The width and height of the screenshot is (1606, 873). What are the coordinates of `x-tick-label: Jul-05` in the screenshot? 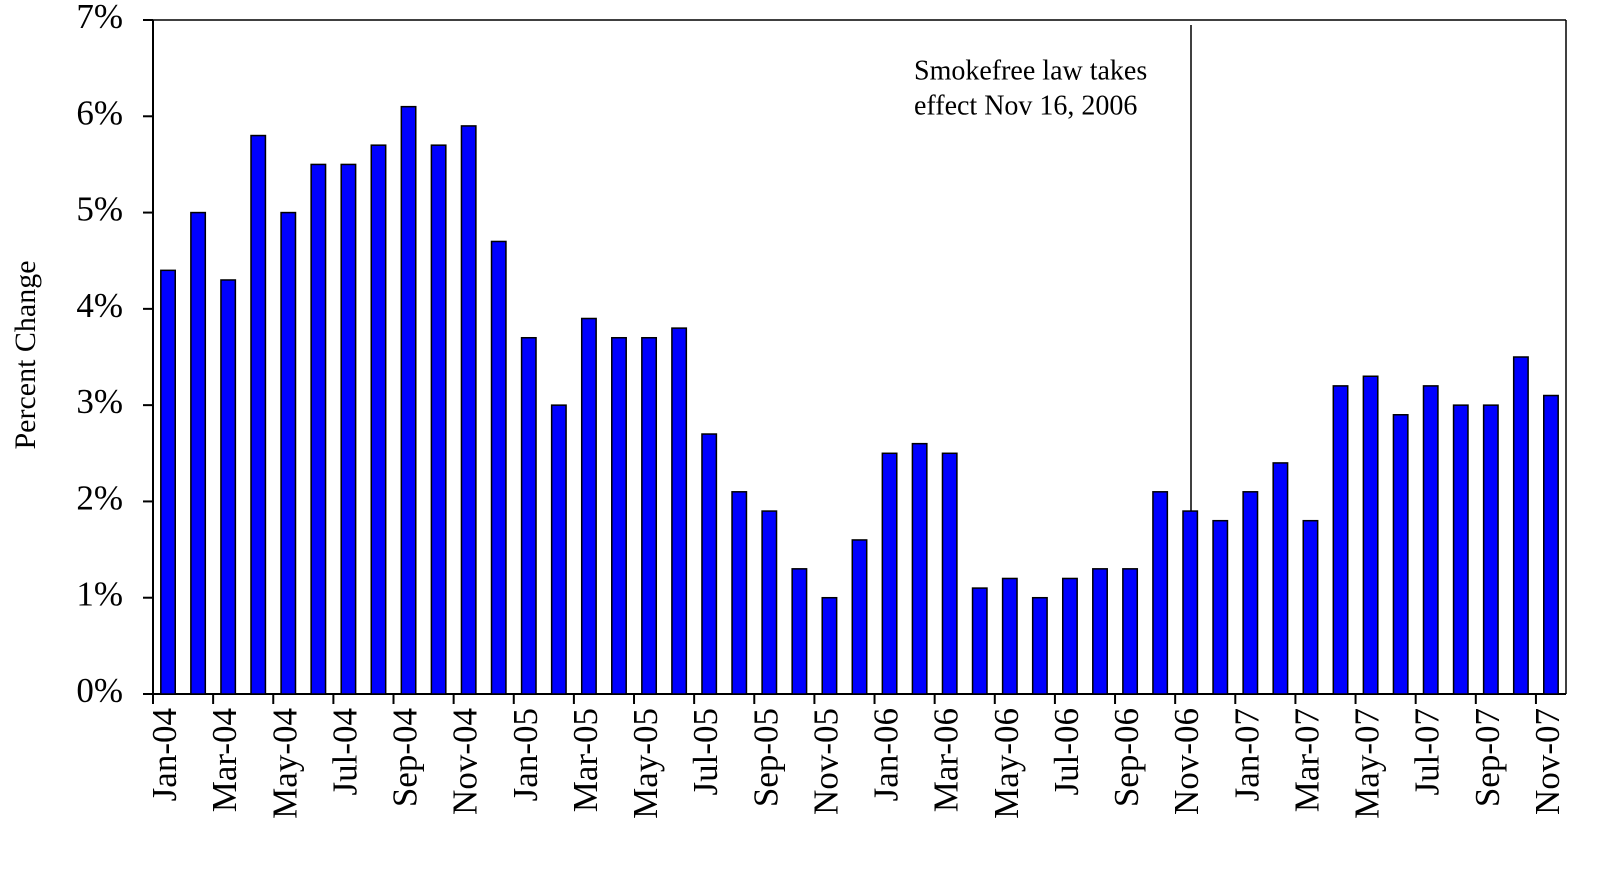 It's located at (705, 752).